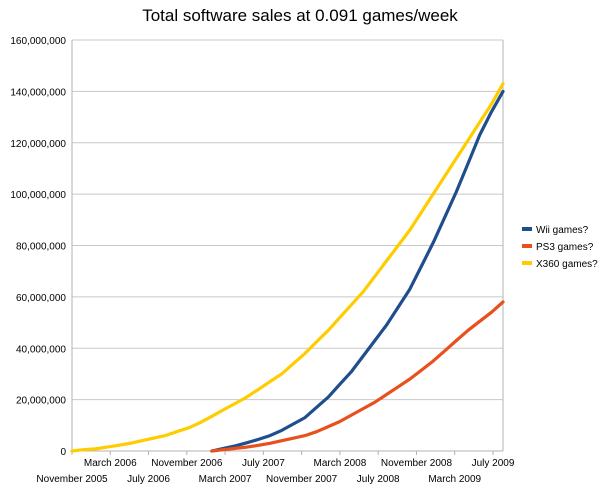 This screenshot has height=493, width=600. I want to click on x-tick-label: November 2007, so click(302, 479).